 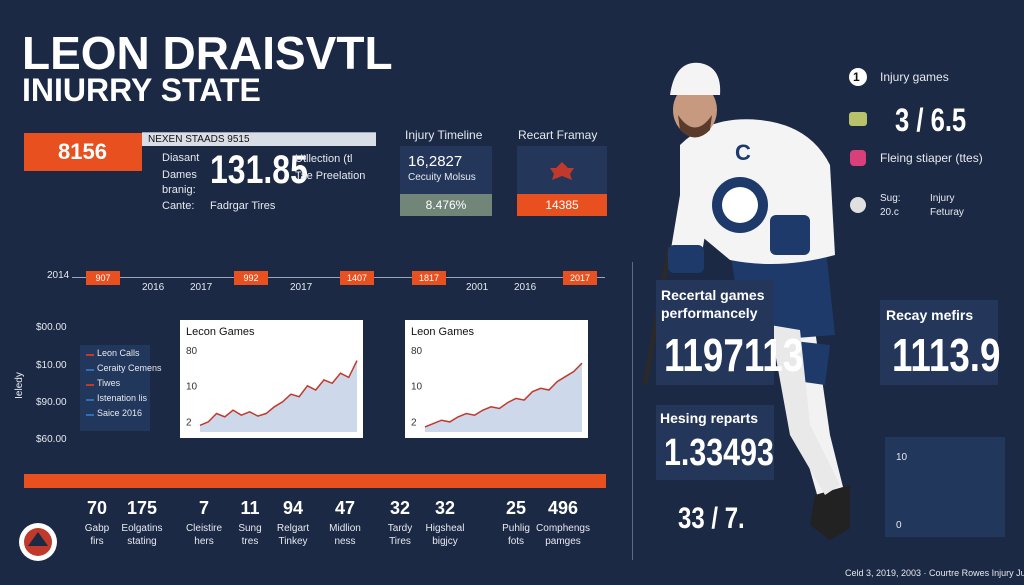 I want to click on legend-label: Tiwes, so click(x=109, y=383).